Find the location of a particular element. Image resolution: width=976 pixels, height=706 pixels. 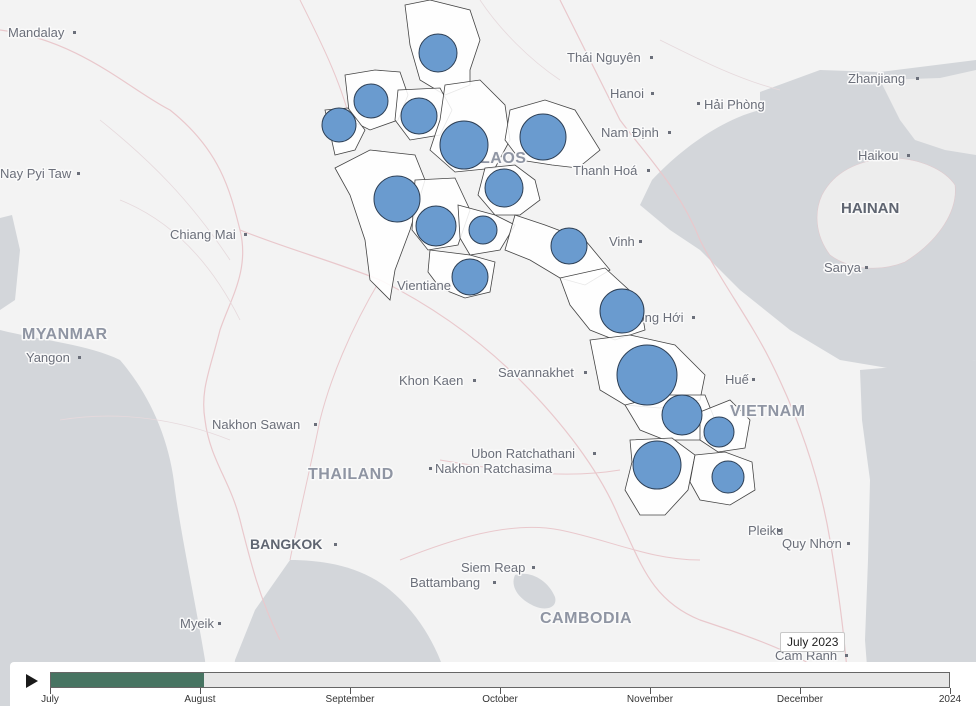

timeline-tick-label: September is located at coordinates (350, 699).